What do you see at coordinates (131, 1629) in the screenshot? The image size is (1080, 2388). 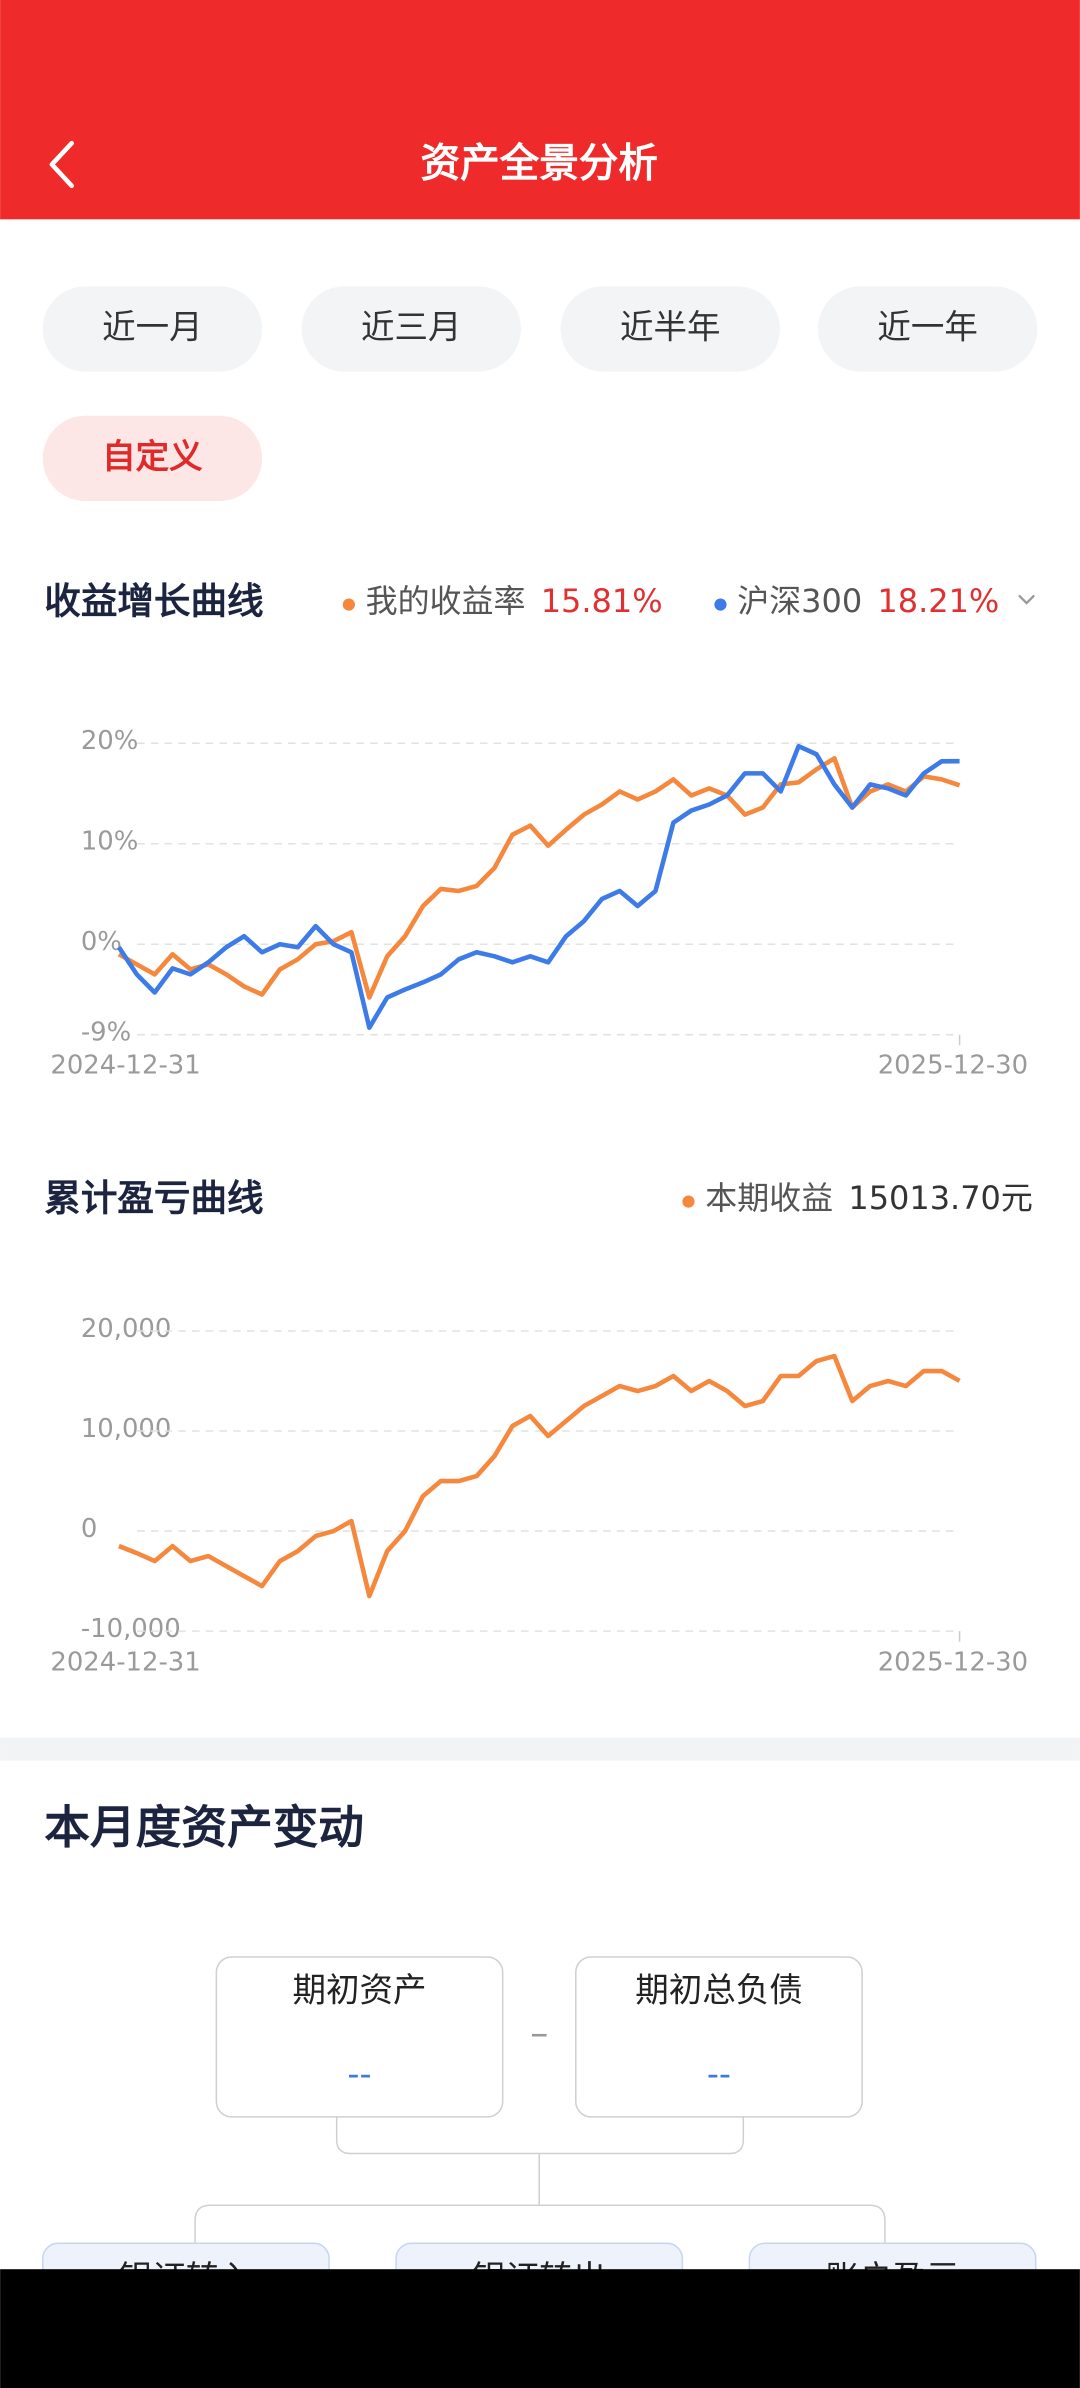 I see `y-tick-label: -10,000` at bounding box center [131, 1629].